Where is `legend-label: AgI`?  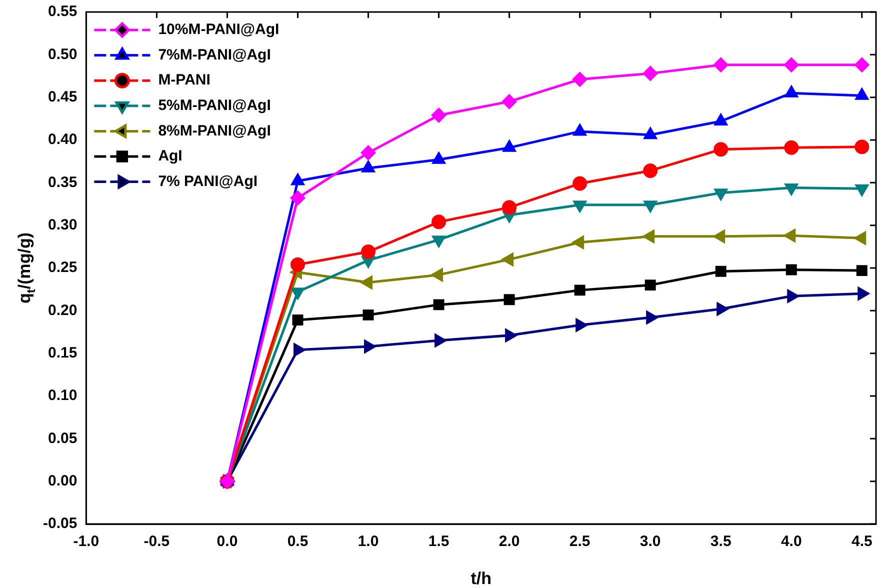
legend-label: AgI is located at coordinates (170, 156).